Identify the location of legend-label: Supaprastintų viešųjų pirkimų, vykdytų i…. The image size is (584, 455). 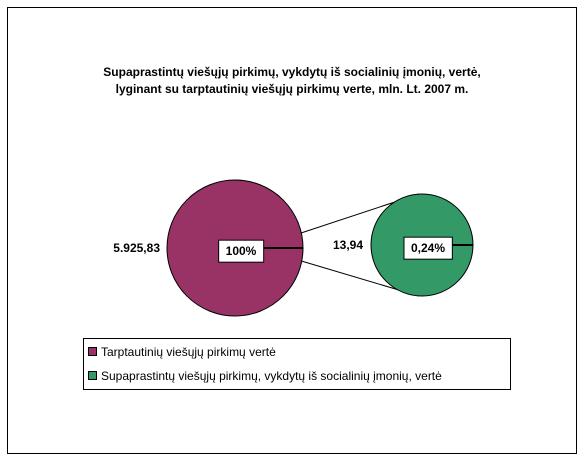
(271, 376).